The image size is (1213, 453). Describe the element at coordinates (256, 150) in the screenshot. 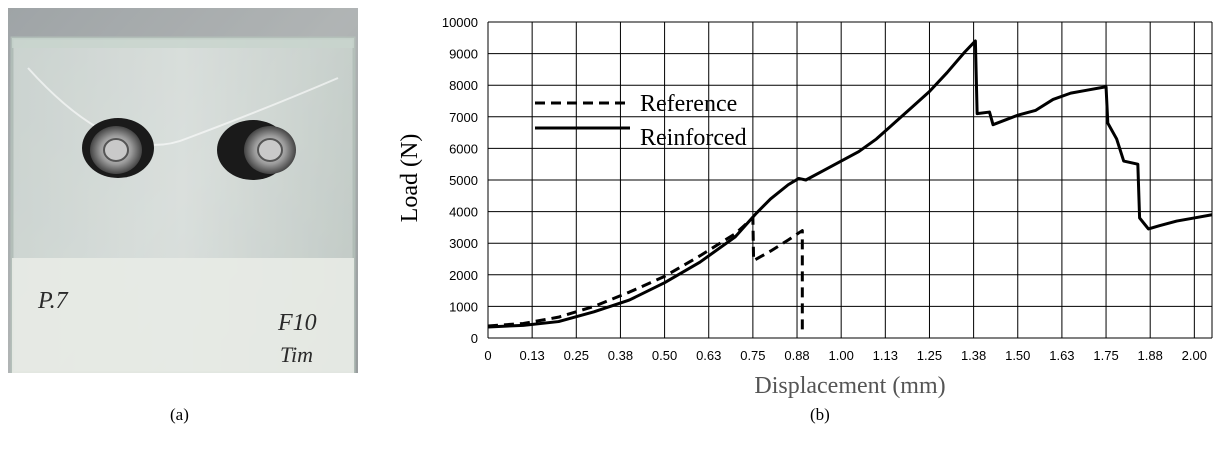

I see `right-bolt-icon` at that location.